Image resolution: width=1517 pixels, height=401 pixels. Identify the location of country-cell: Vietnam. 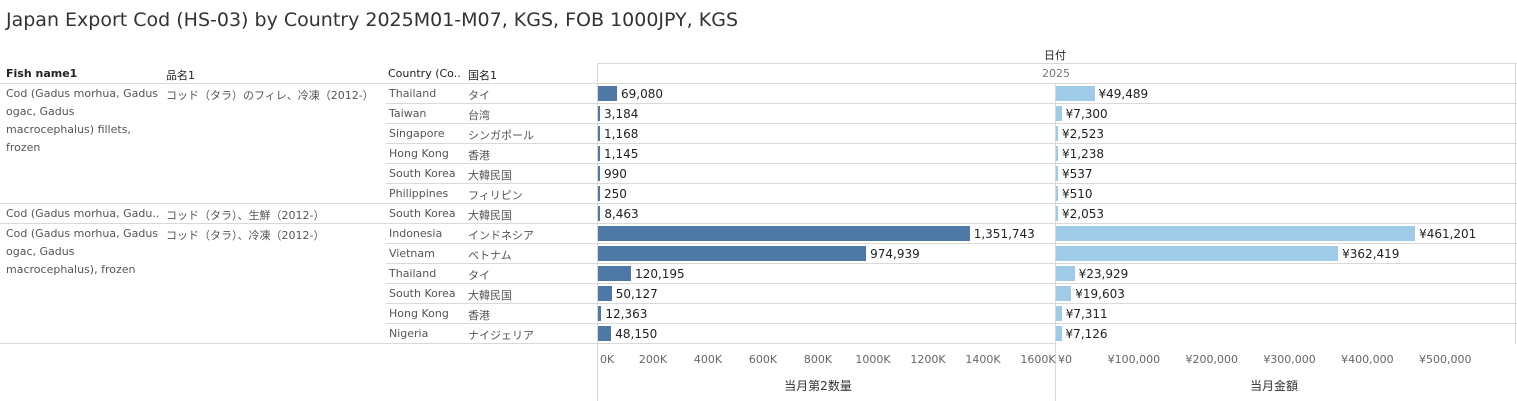
(412, 253).